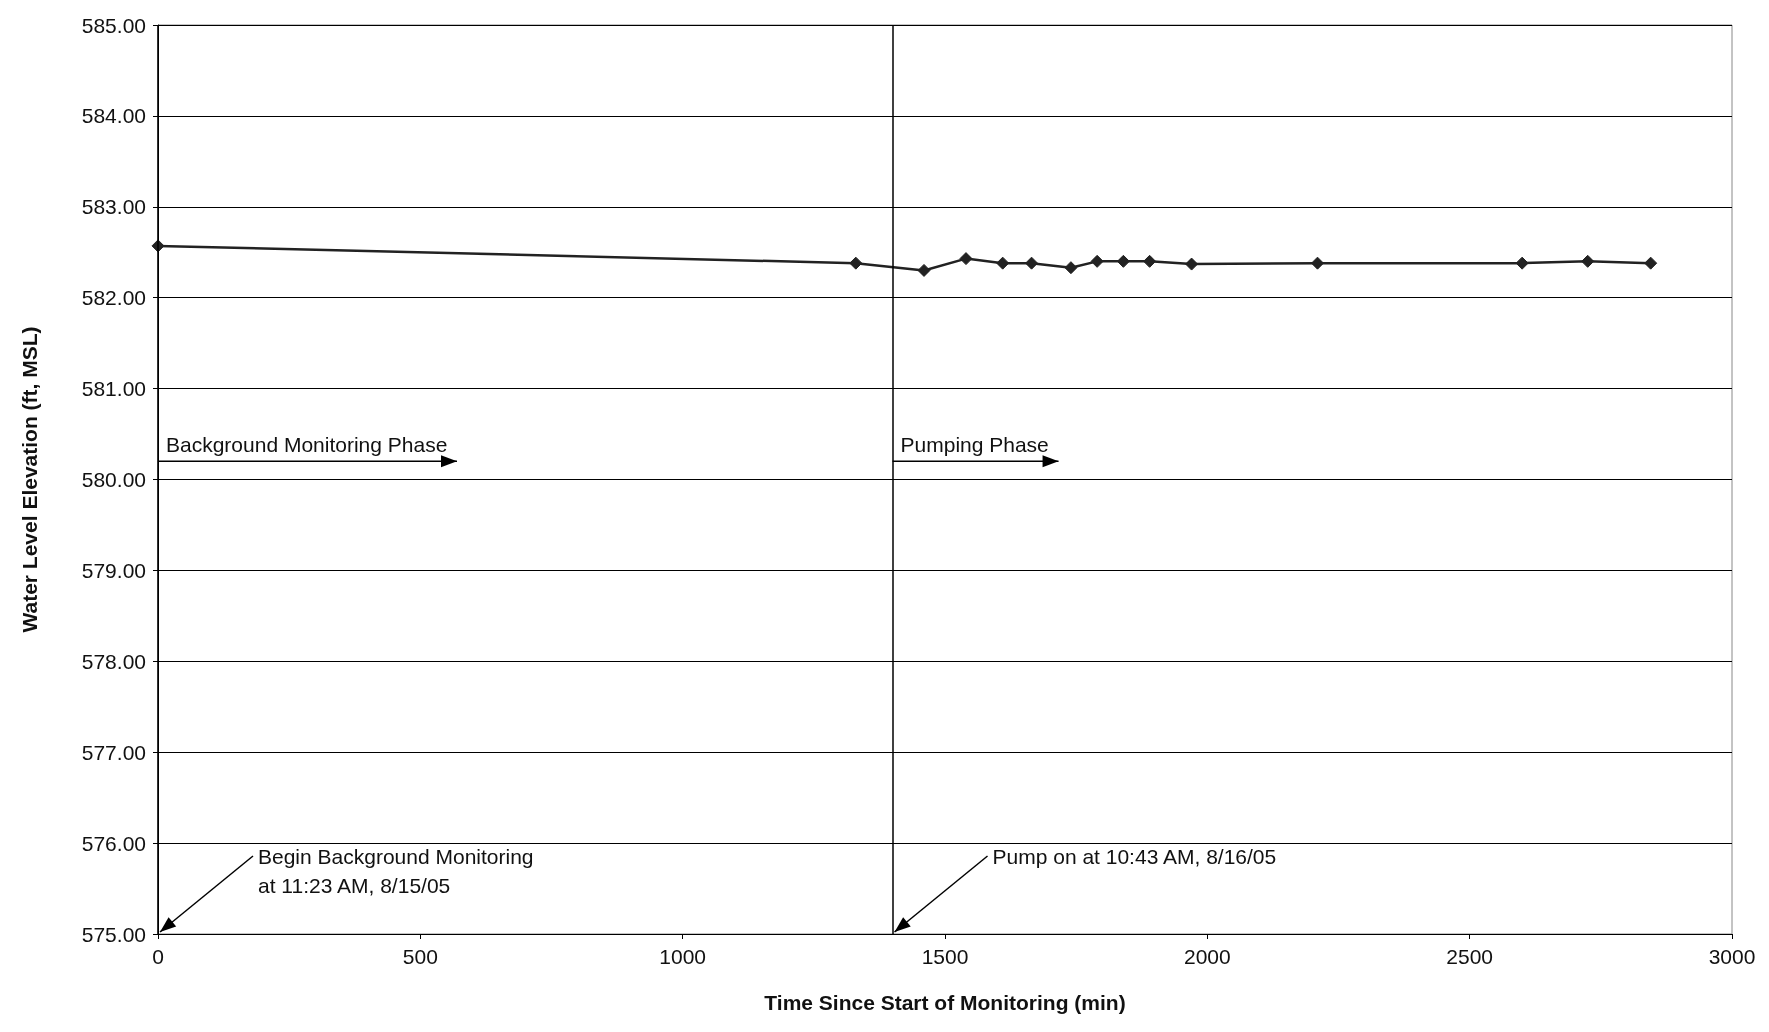  Describe the element at coordinates (307, 445) in the screenshot. I see `annotation: Background Monitoring Phase` at that location.